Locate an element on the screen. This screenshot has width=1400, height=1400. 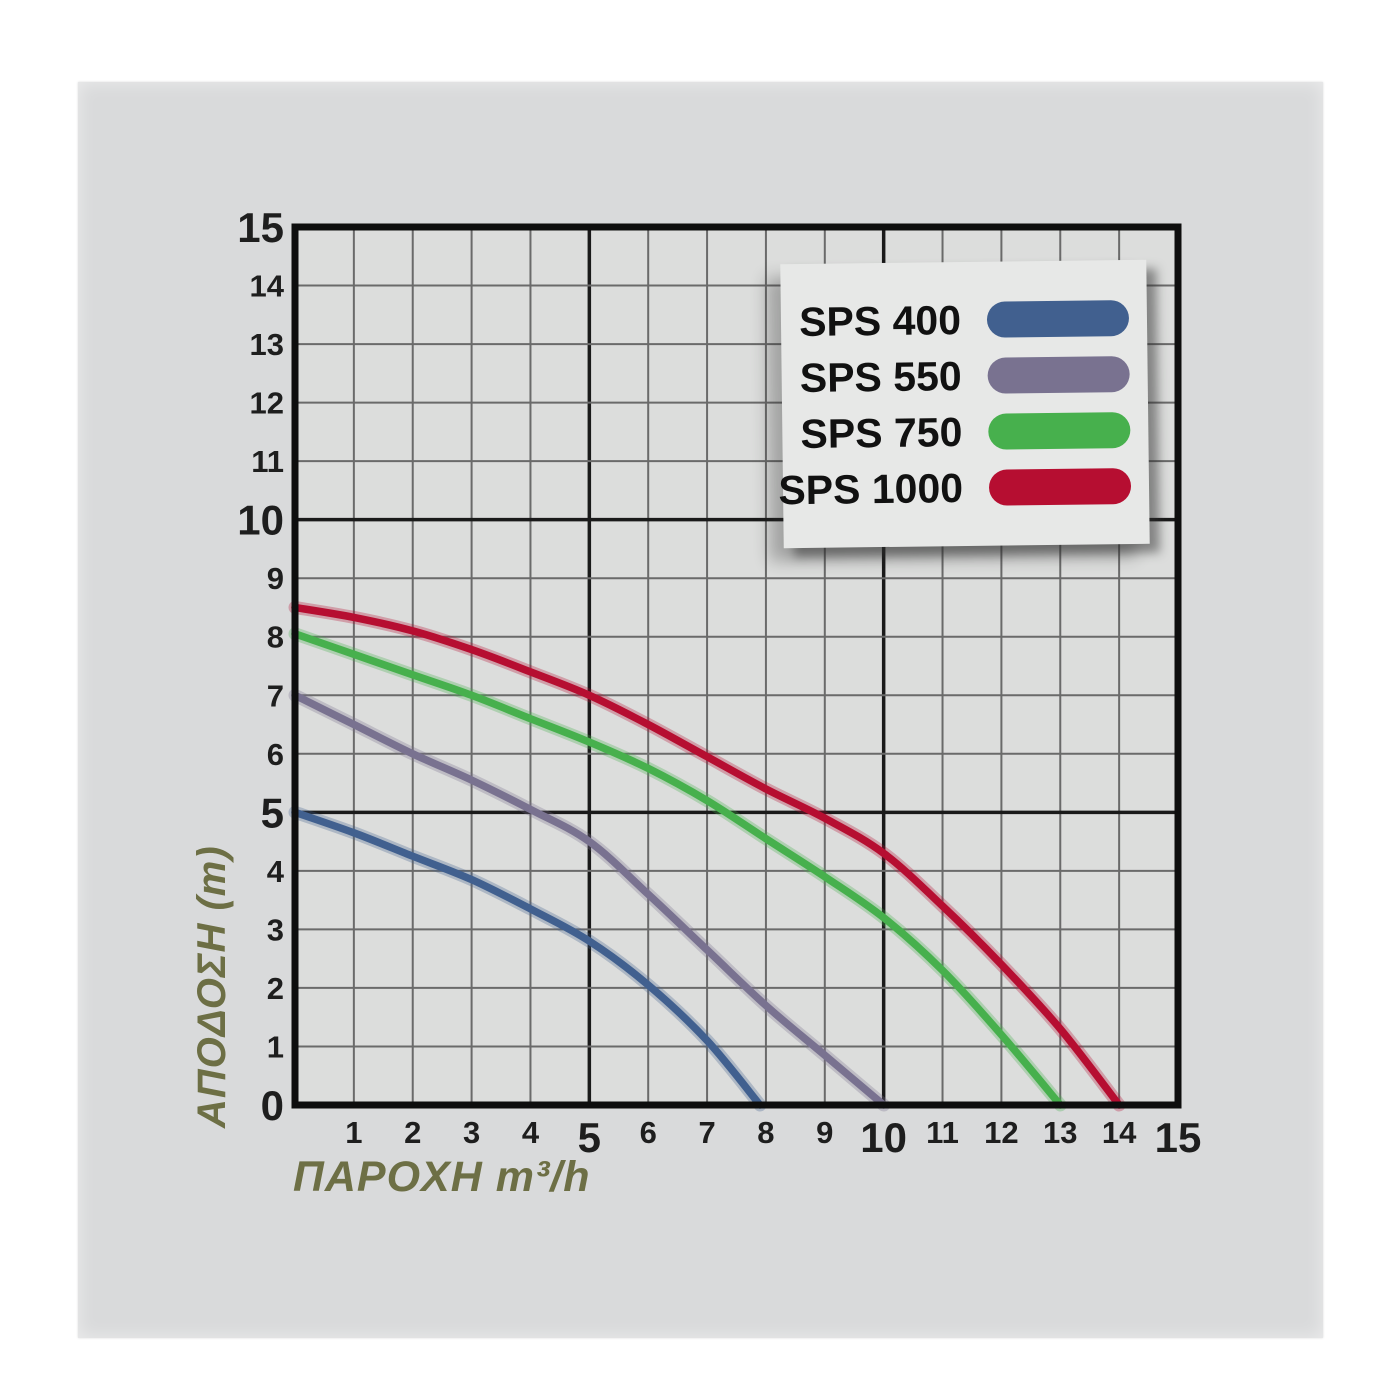
legend-label: SPS 750 is located at coordinates (881, 432).